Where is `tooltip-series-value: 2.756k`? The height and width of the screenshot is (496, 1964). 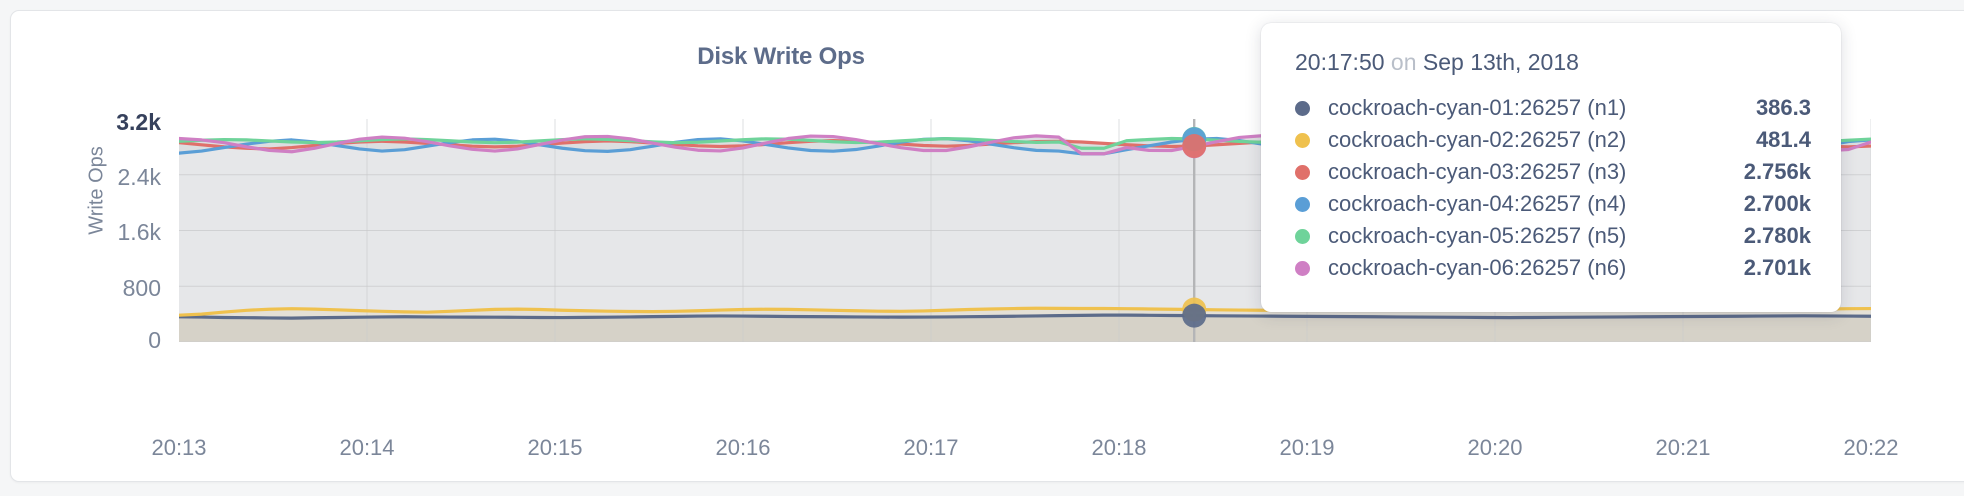
tooltip-series-value: 2.756k is located at coordinates (1777, 171).